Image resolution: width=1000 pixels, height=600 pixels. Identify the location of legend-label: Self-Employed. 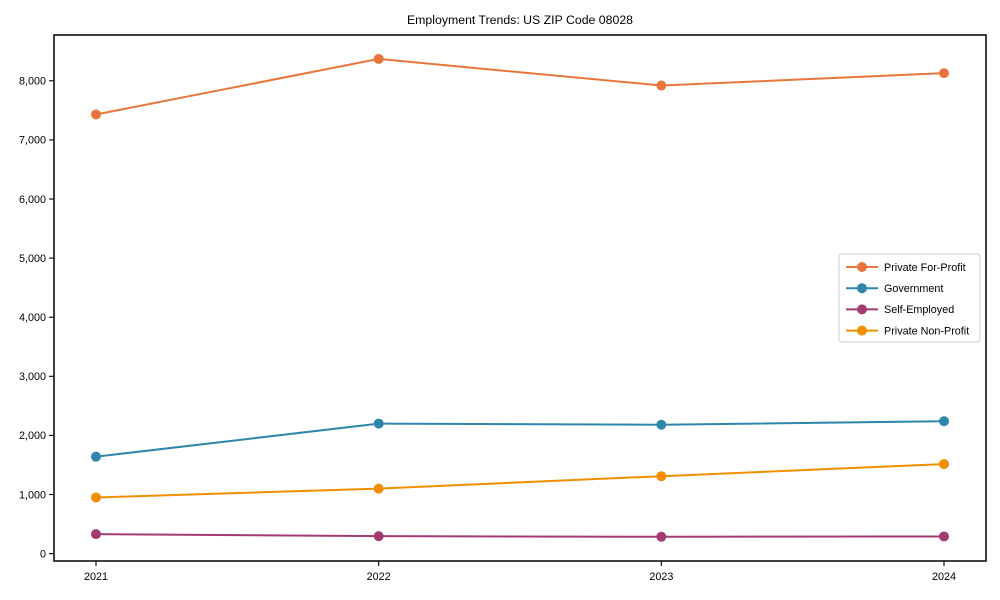
(919, 310).